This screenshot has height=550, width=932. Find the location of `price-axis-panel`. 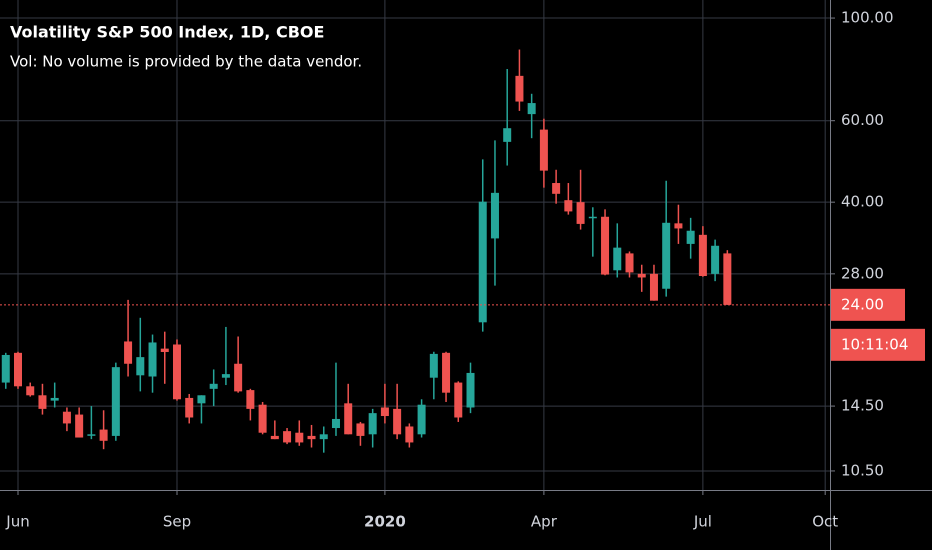

price-axis-panel is located at coordinates (881, 275).